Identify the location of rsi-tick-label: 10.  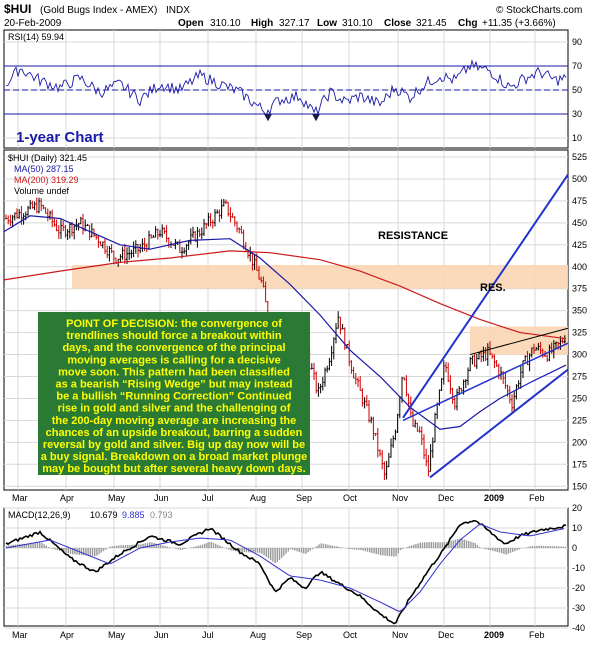
(577, 138).